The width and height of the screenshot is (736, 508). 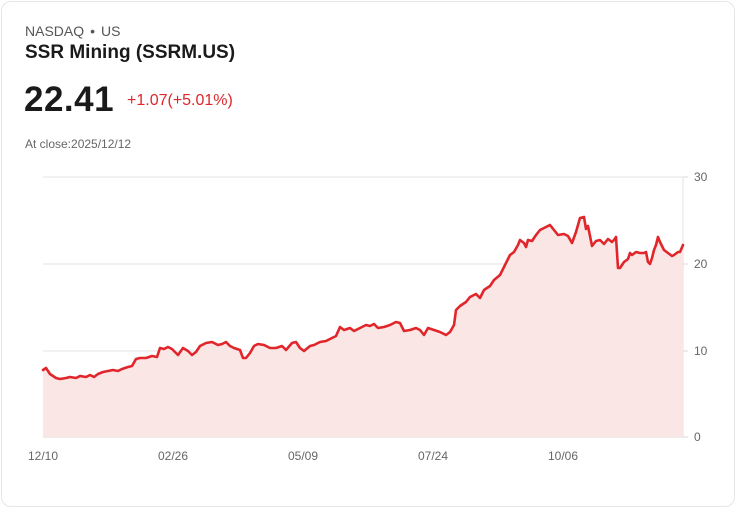 I want to click on x-tick-1006: 10/06, so click(x=563, y=456).